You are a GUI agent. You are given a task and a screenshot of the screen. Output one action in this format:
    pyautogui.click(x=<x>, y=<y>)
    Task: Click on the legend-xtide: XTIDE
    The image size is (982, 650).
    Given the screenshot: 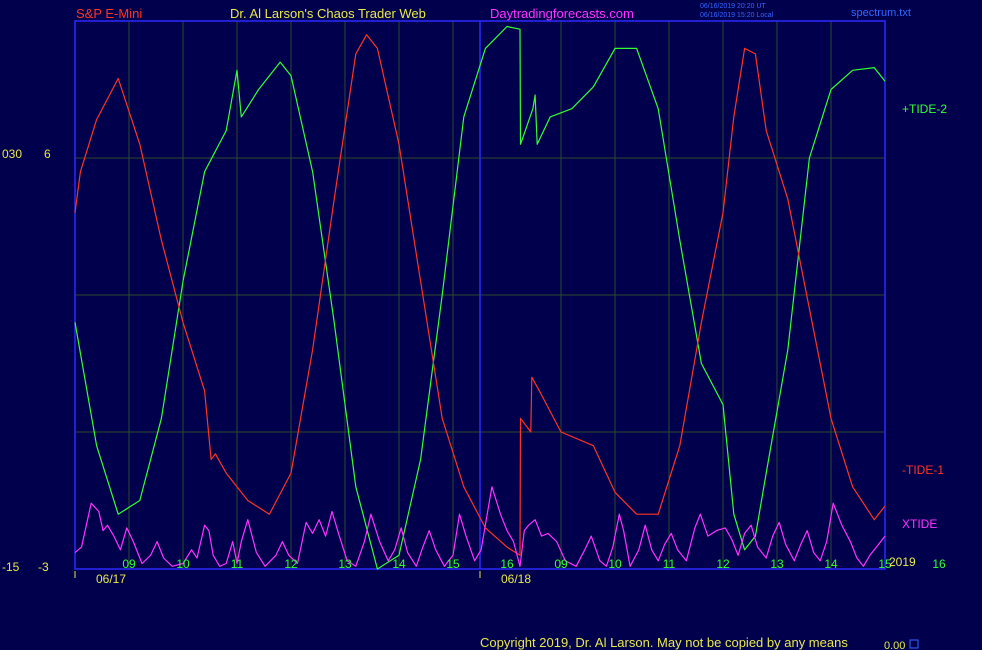 What is the action you would take?
    pyautogui.click(x=919, y=524)
    